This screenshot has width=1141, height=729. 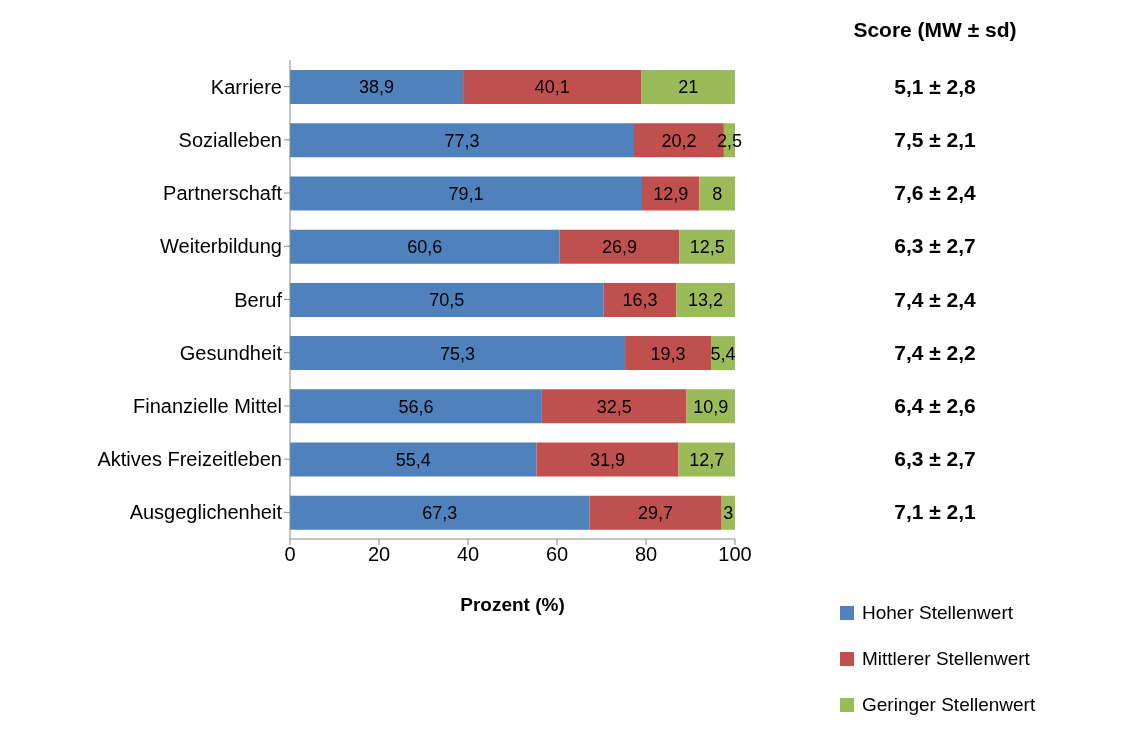 I want to click on text: 7,6 ± 2,4, so click(x=935, y=193).